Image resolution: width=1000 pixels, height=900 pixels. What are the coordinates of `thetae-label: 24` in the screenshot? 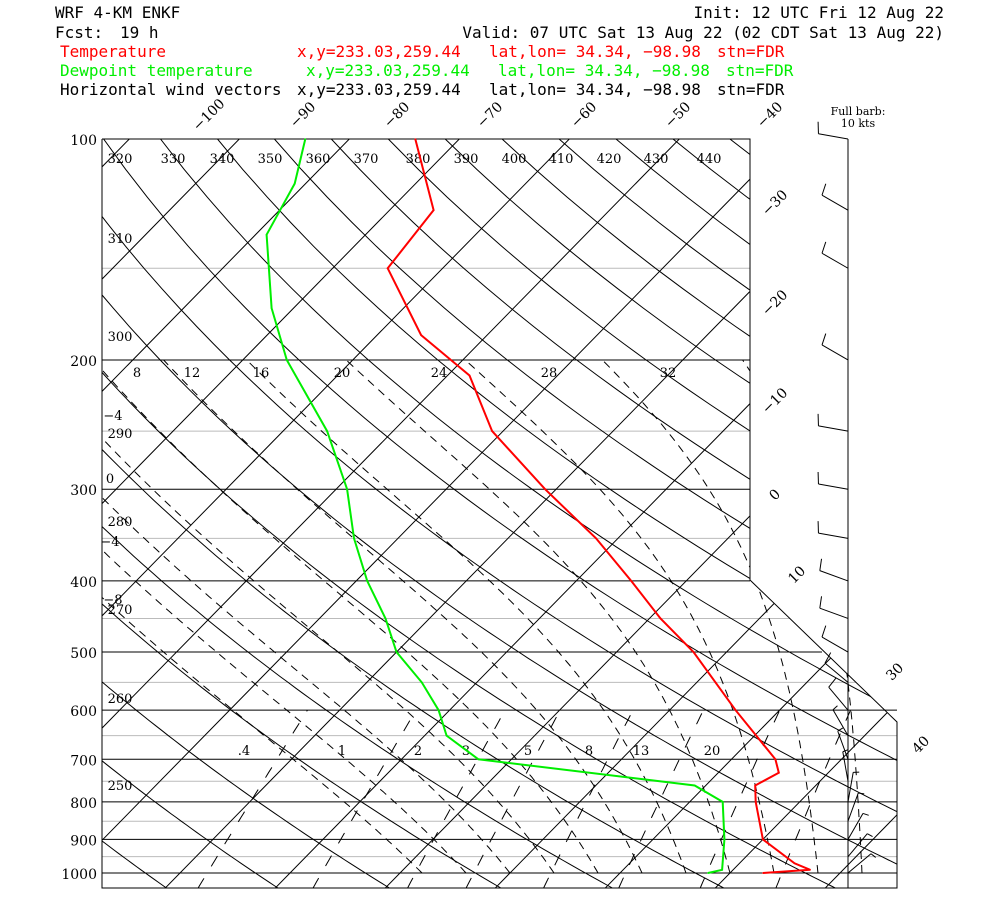 It's located at (439, 373).